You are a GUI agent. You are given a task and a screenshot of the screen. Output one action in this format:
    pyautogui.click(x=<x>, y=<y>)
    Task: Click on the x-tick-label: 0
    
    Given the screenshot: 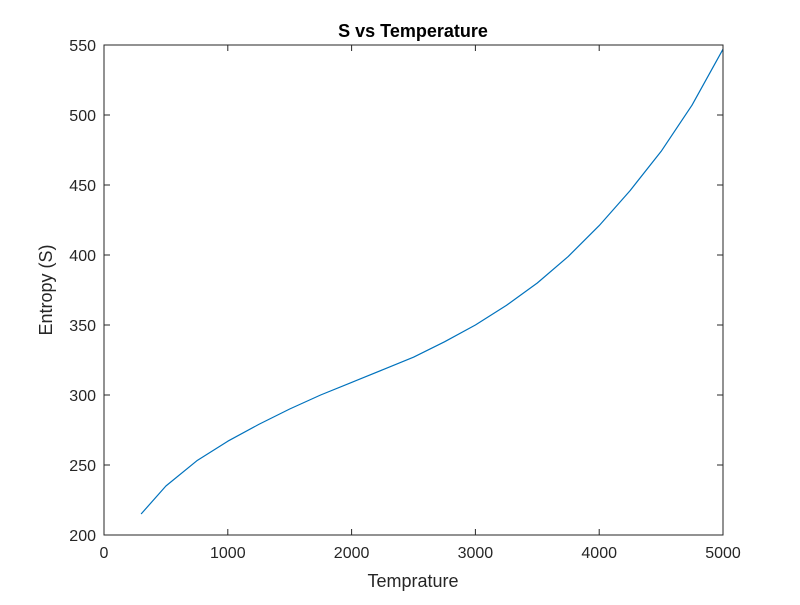 What is the action you would take?
    pyautogui.click(x=104, y=553)
    